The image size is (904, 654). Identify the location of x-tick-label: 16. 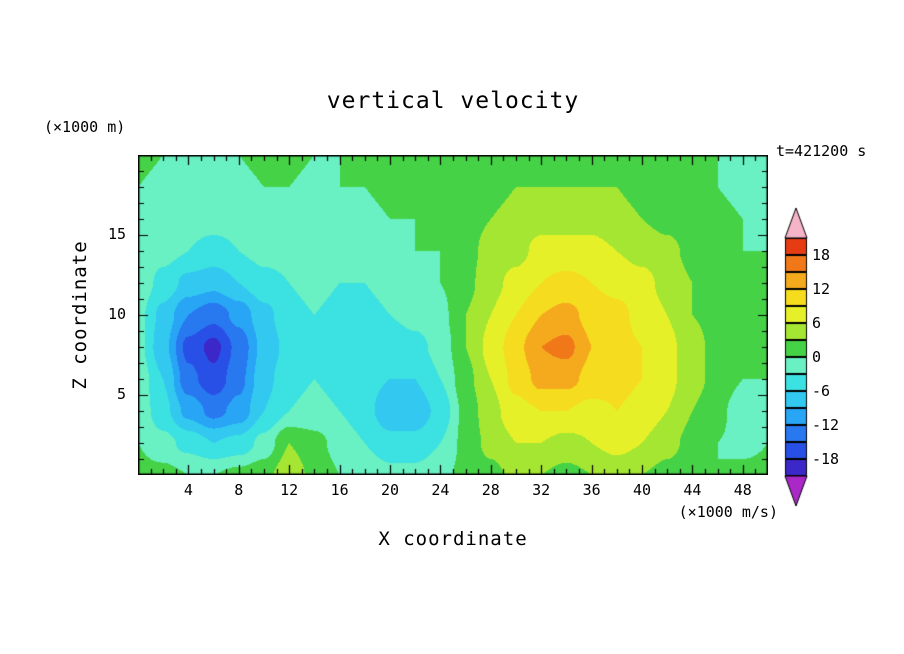
(339, 490).